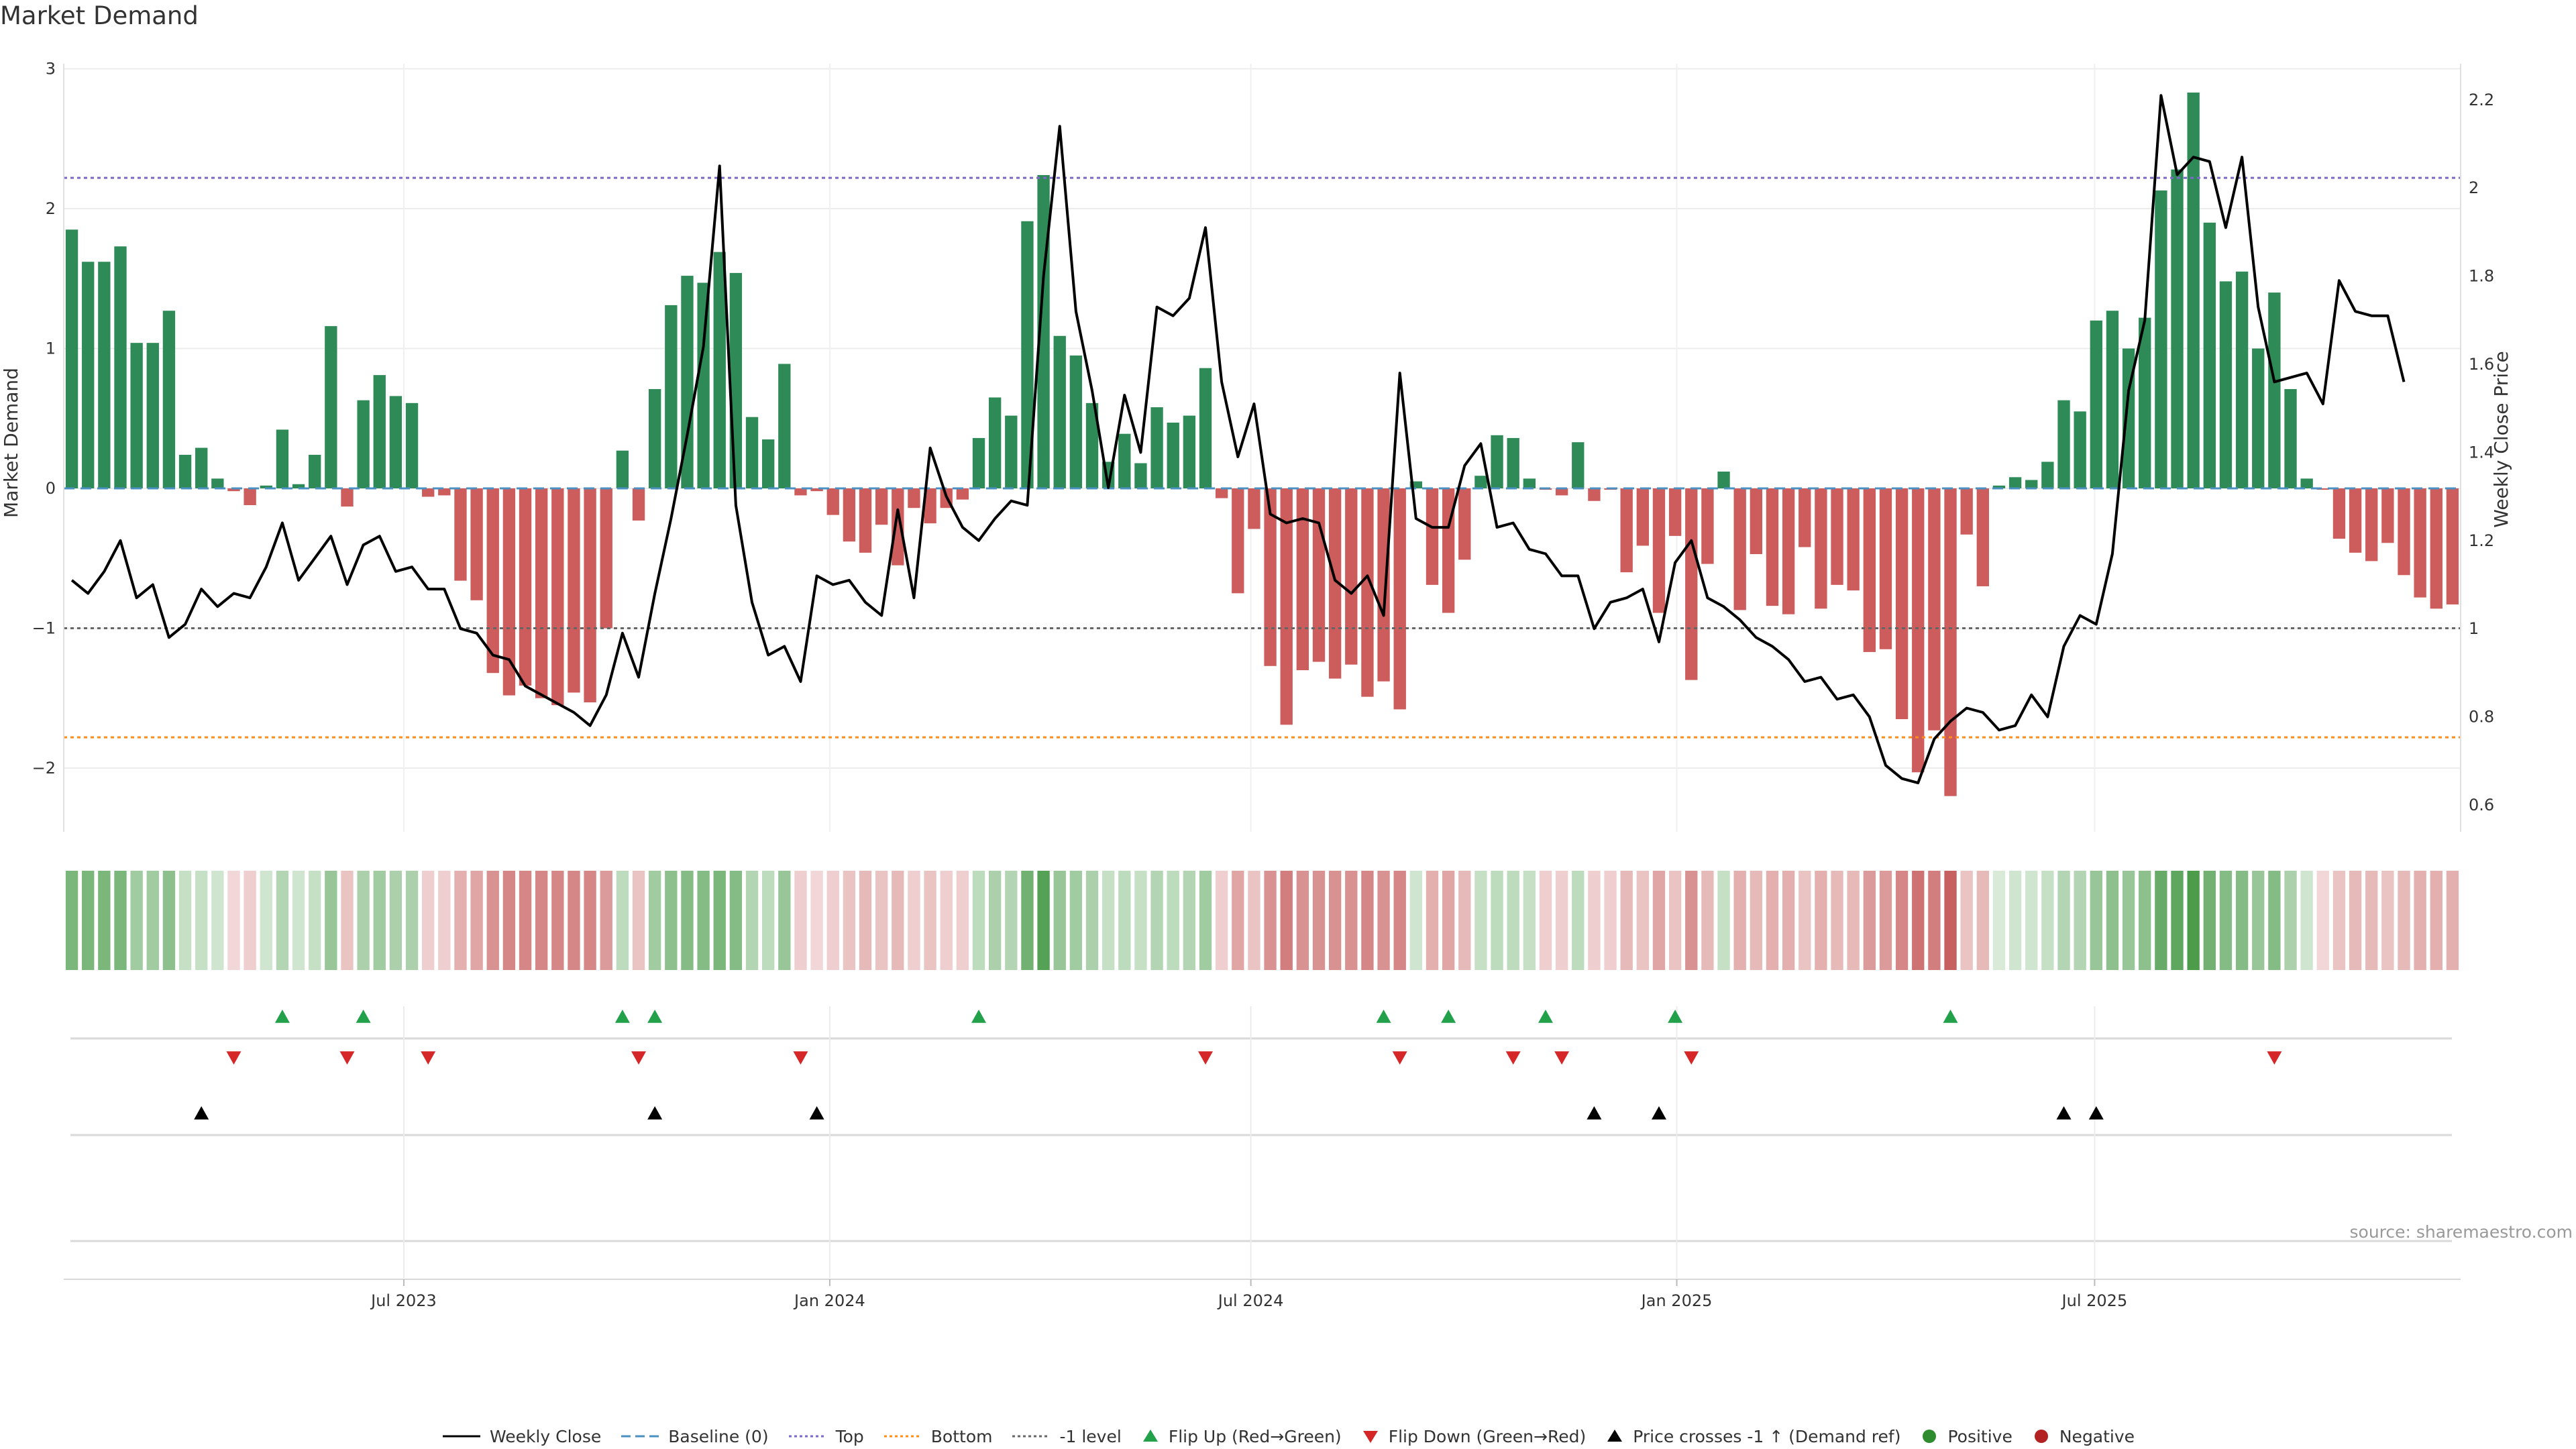  I want to click on legend-label: Weekly Close, so click(545, 1436).